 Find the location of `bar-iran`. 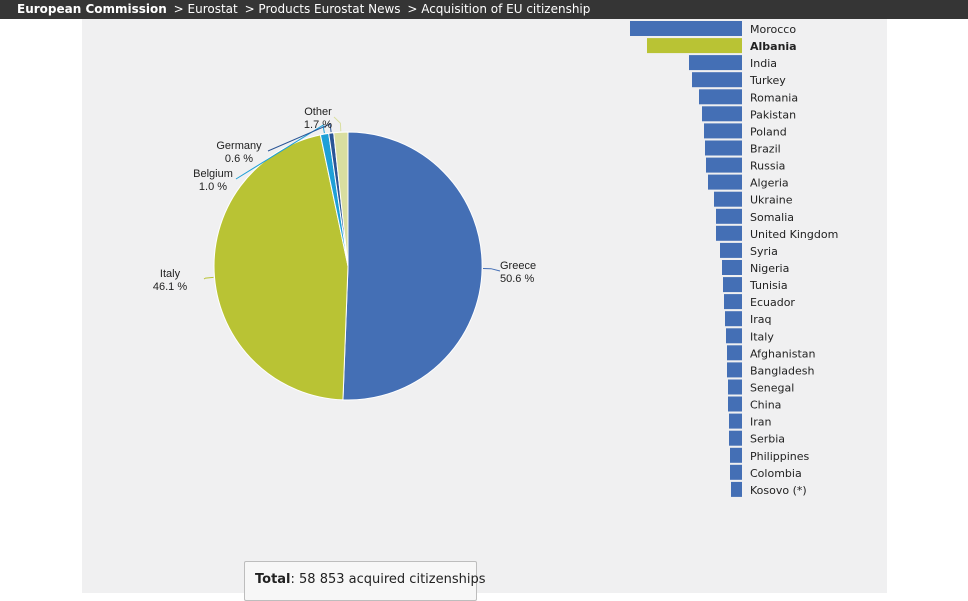

bar-iran is located at coordinates (735, 421).